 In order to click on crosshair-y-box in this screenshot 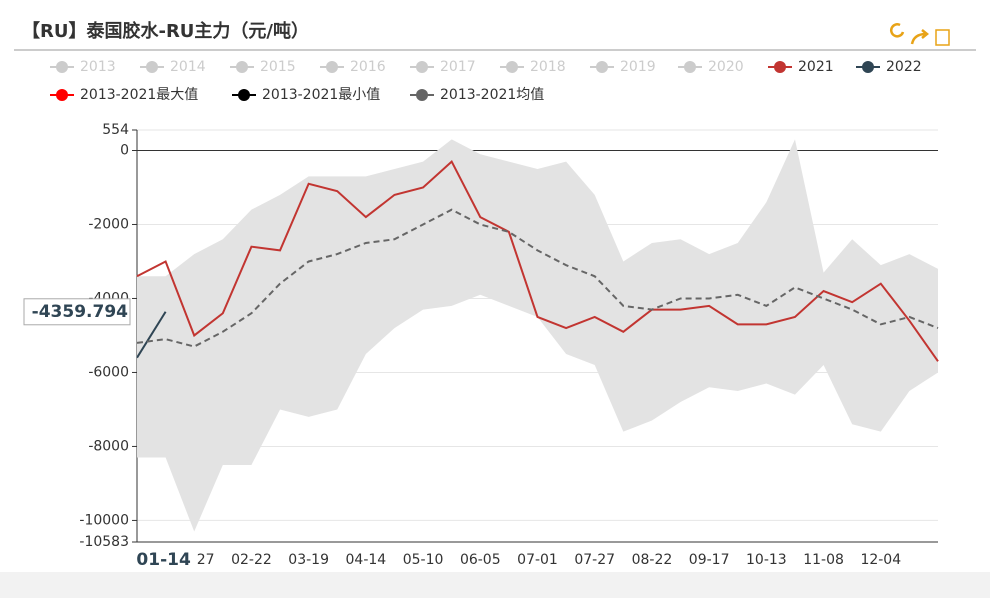, I will do `click(77, 312)`.